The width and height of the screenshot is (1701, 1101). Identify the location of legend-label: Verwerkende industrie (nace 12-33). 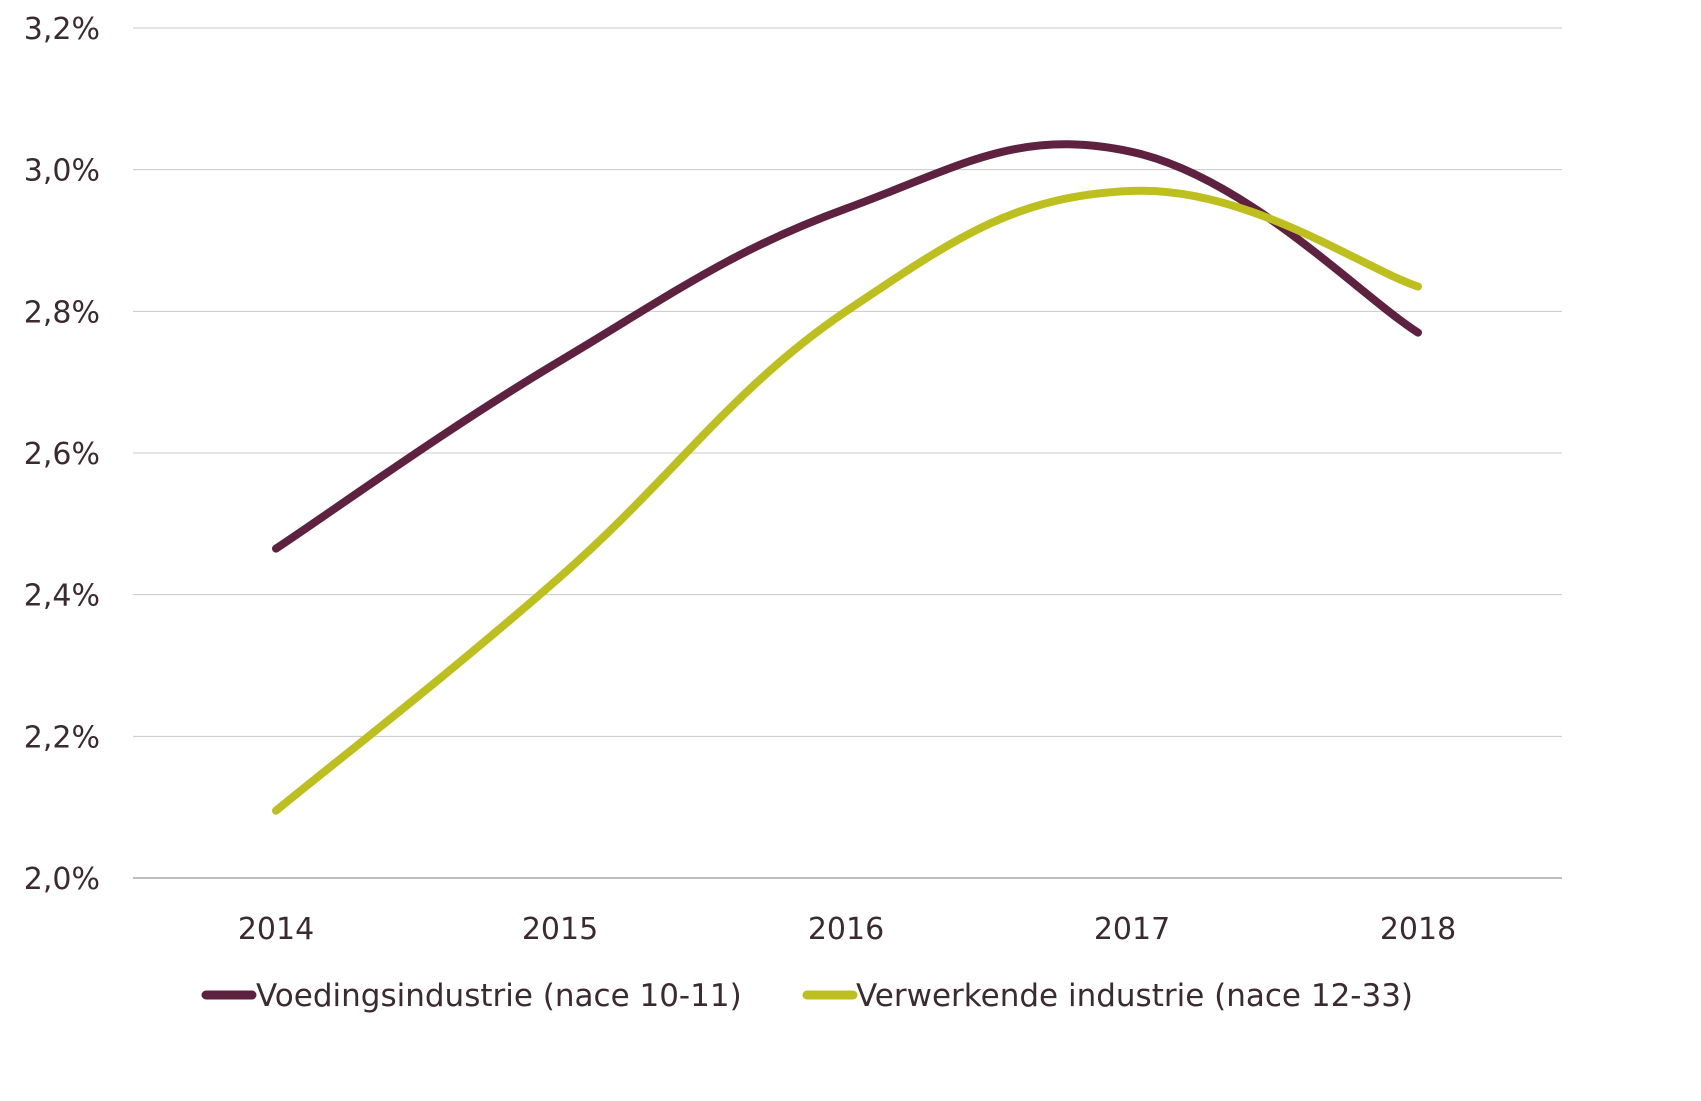
(1134, 996).